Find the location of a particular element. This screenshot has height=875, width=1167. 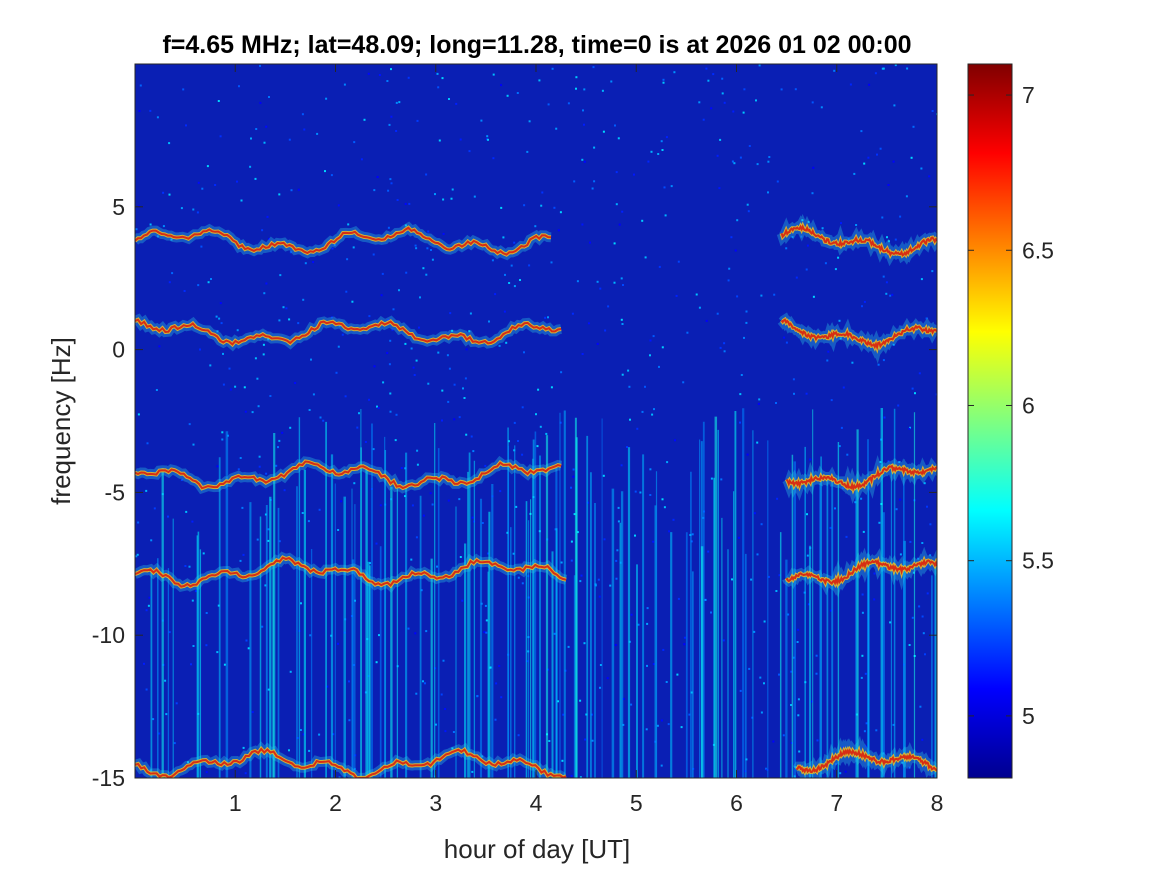

trace-peak is located at coordinates (861, 478).